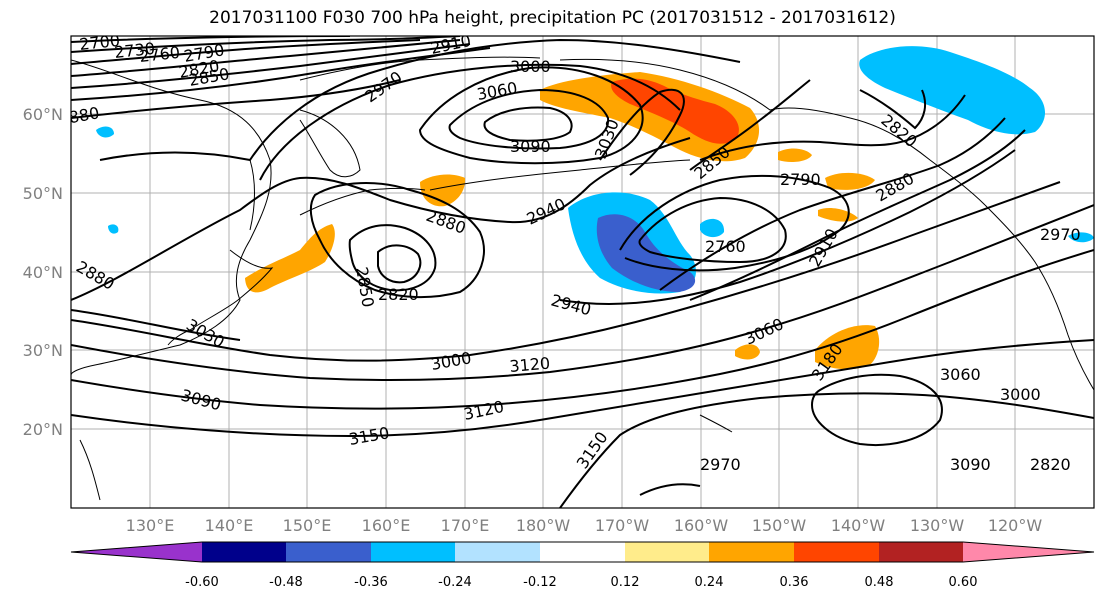 The height and width of the screenshot is (601, 1105). What do you see at coordinates (1081, 237) in the screenshot?
I see `precip-negative-small-c` at bounding box center [1081, 237].